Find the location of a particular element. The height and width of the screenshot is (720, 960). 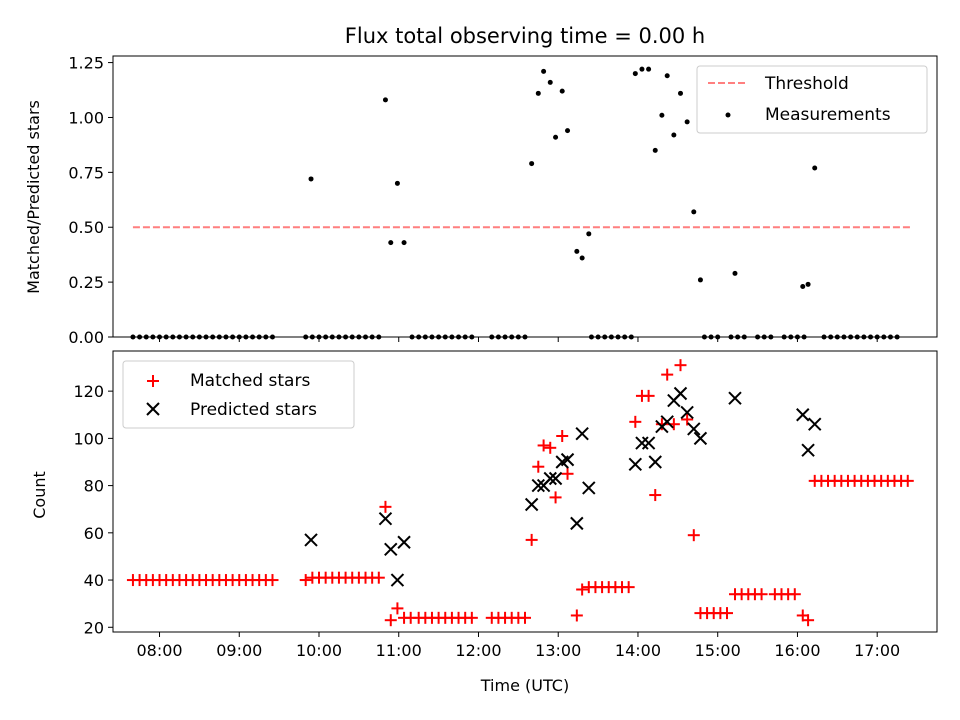

x-tick-label: 11:00 is located at coordinates (399, 650).